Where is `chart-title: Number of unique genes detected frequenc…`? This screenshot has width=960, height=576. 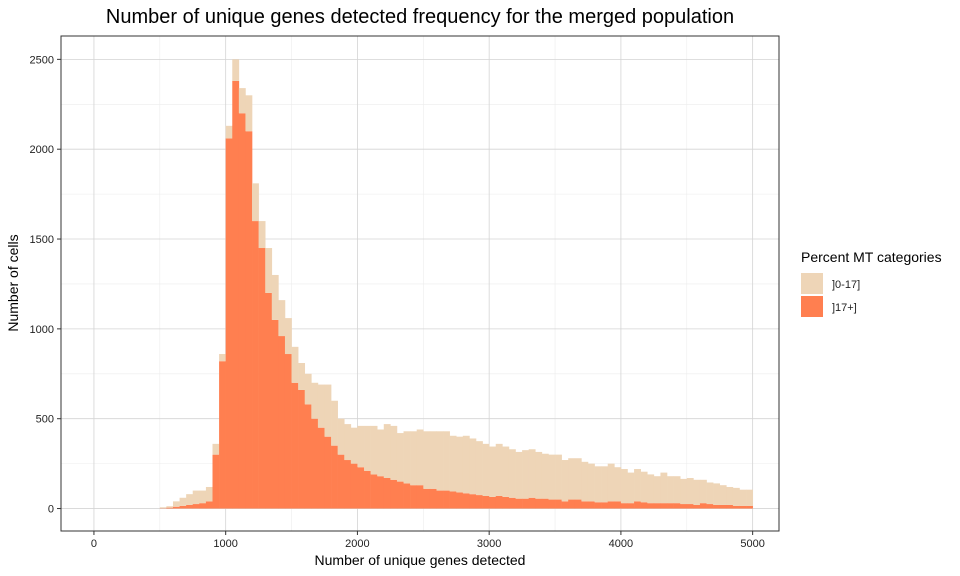 chart-title: Number of unique genes detected frequenc… is located at coordinates (420, 17).